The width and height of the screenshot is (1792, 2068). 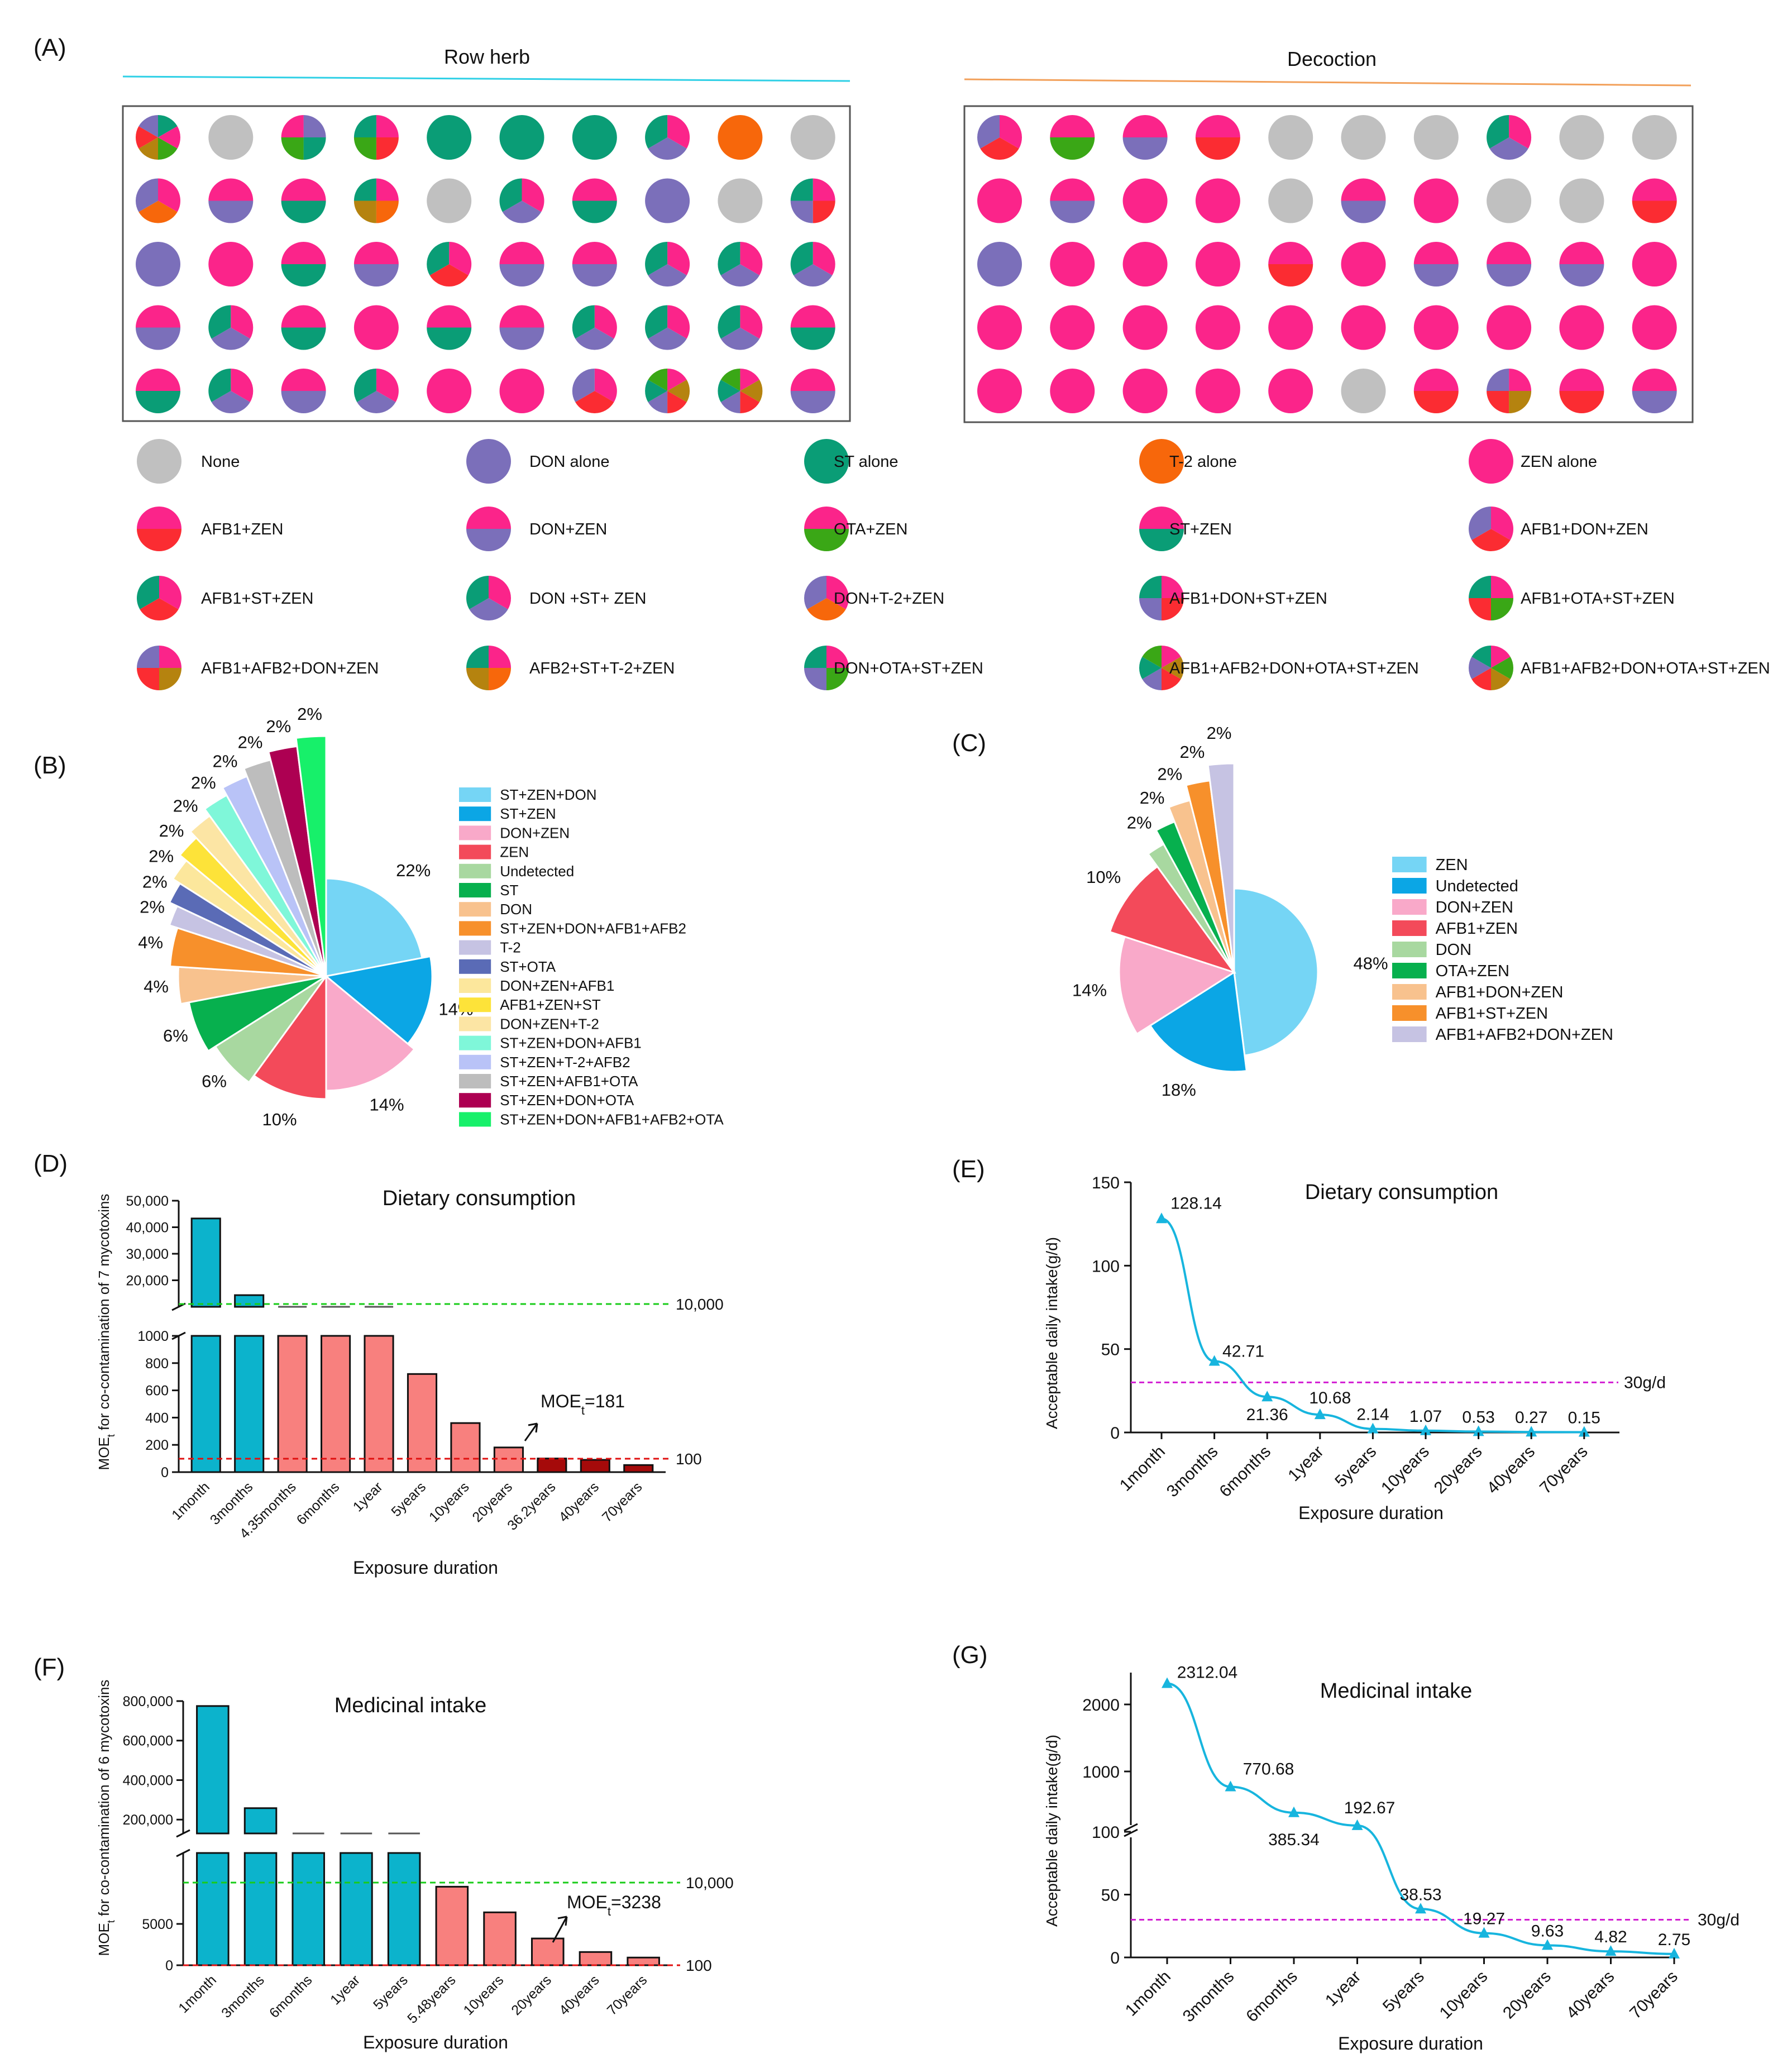 What do you see at coordinates (435, 2042) in the screenshot?
I see `x-axis-label: Exposure duration` at bounding box center [435, 2042].